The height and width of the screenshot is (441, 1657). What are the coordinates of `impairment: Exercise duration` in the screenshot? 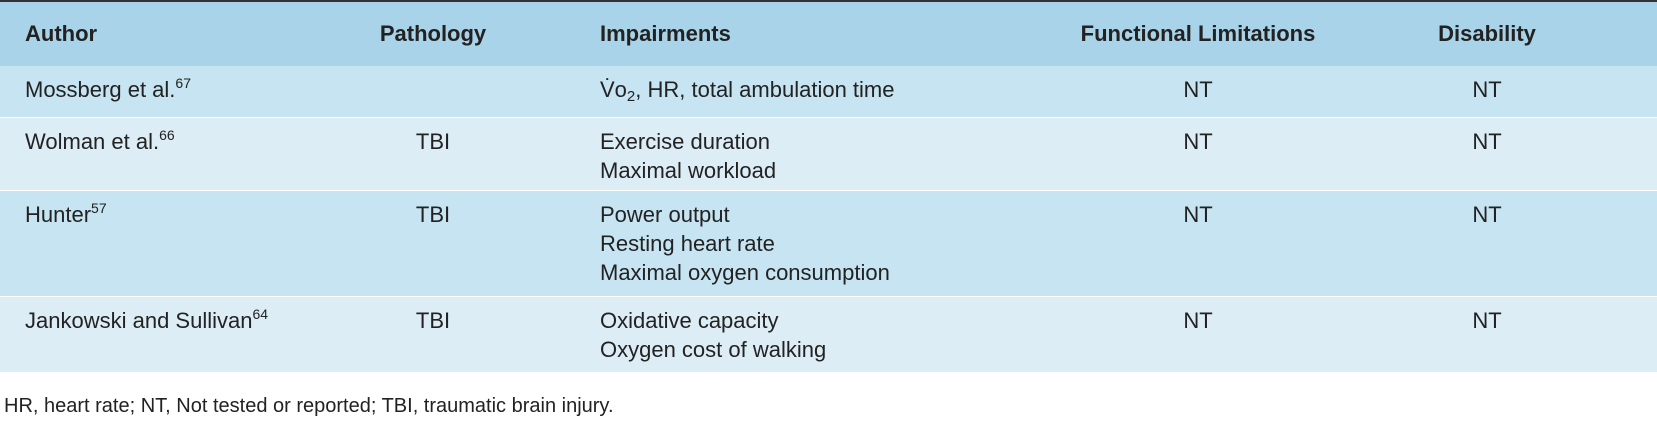 It's located at (688, 141).